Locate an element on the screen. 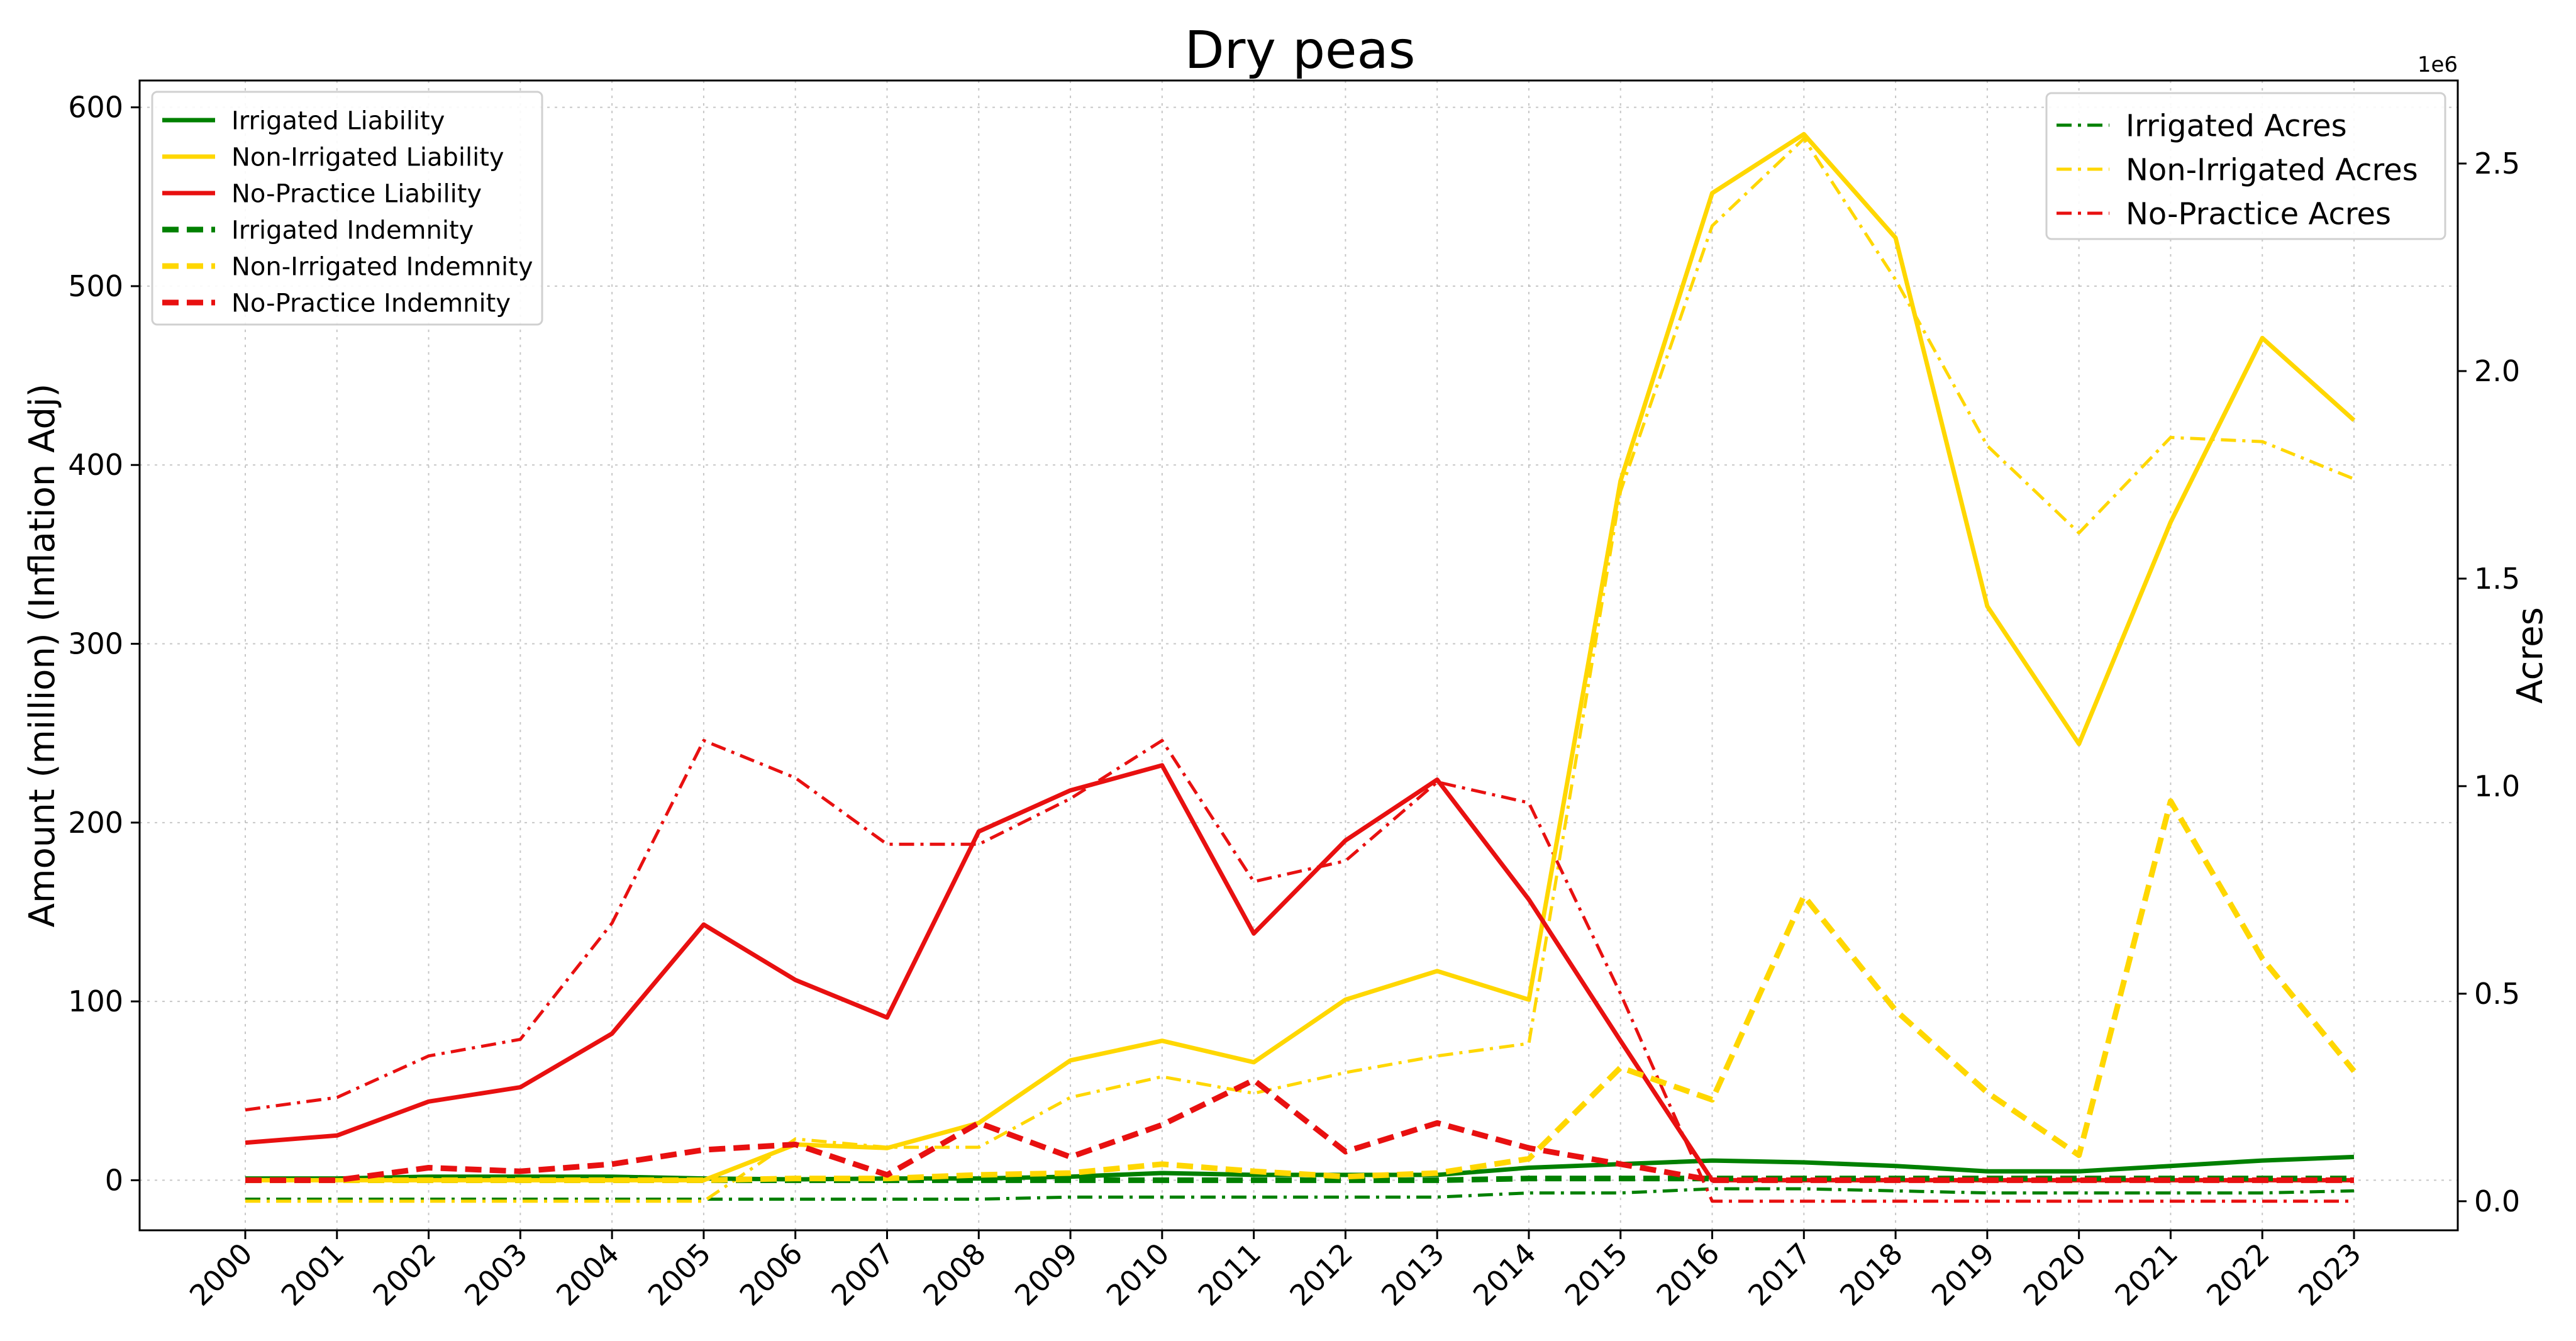 This screenshot has height=1341, width=2576. x-tick-label: 2013 is located at coordinates (1413, 1275).